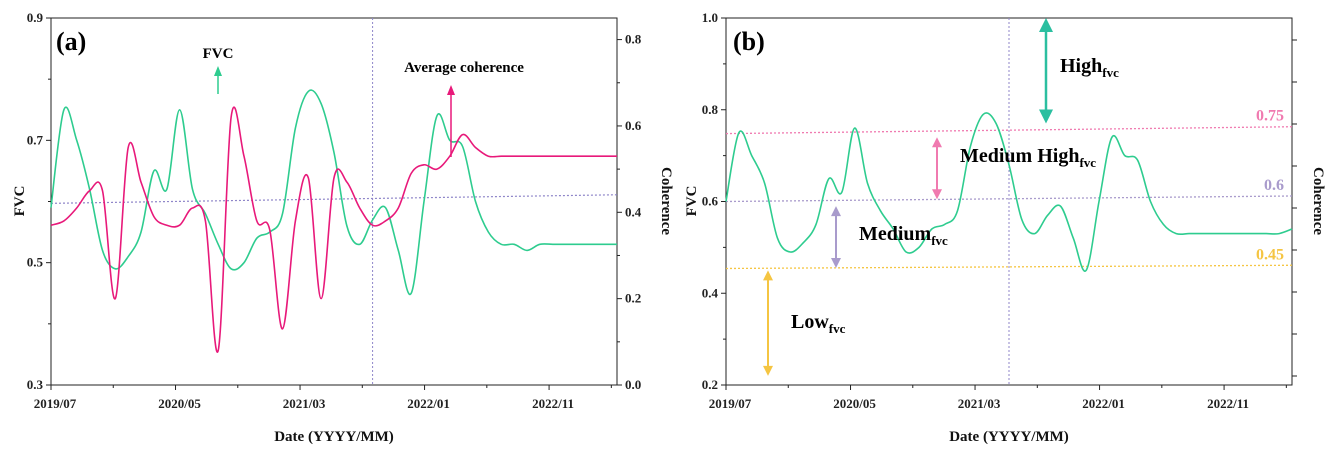 This screenshot has height=458, width=1330. I want to click on threshold-label: 0.6, so click(1274, 185).